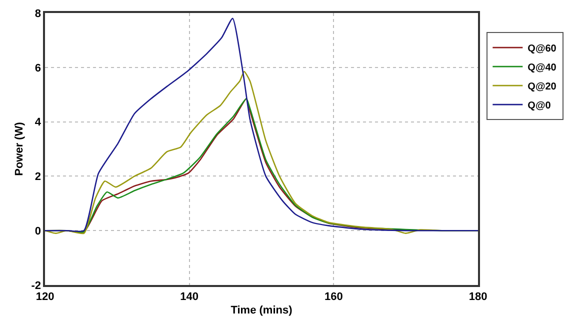 This screenshot has height=323, width=572. What do you see at coordinates (542, 48) in the screenshot?
I see `legend-label: Q@60` at bounding box center [542, 48].